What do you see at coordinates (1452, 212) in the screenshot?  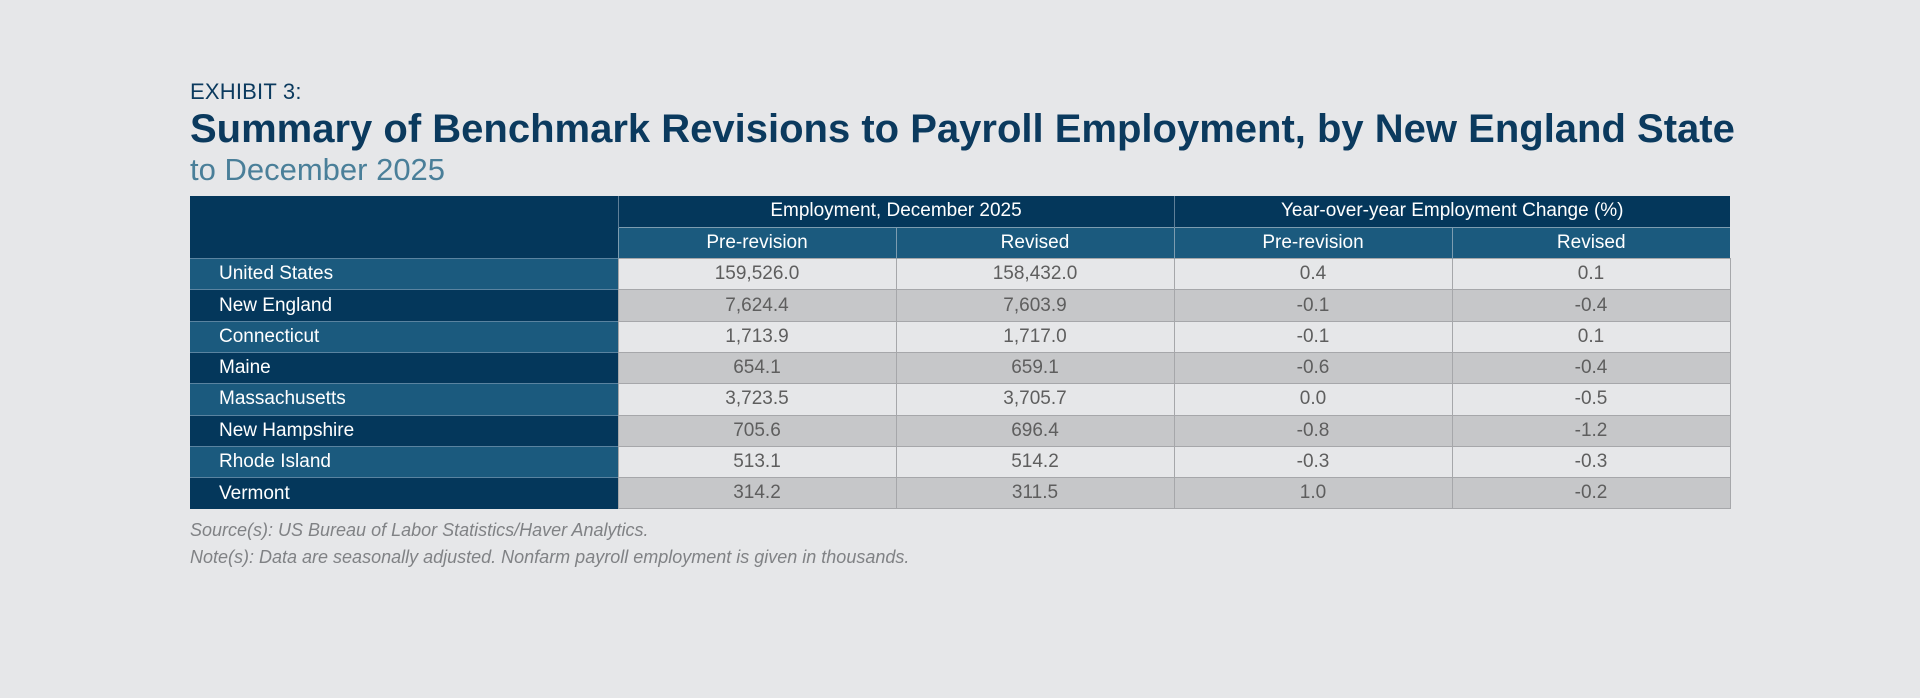 I see `group-header-yoy-change: Year-over-year Employment Change (%)` at bounding box center [1452, 212].